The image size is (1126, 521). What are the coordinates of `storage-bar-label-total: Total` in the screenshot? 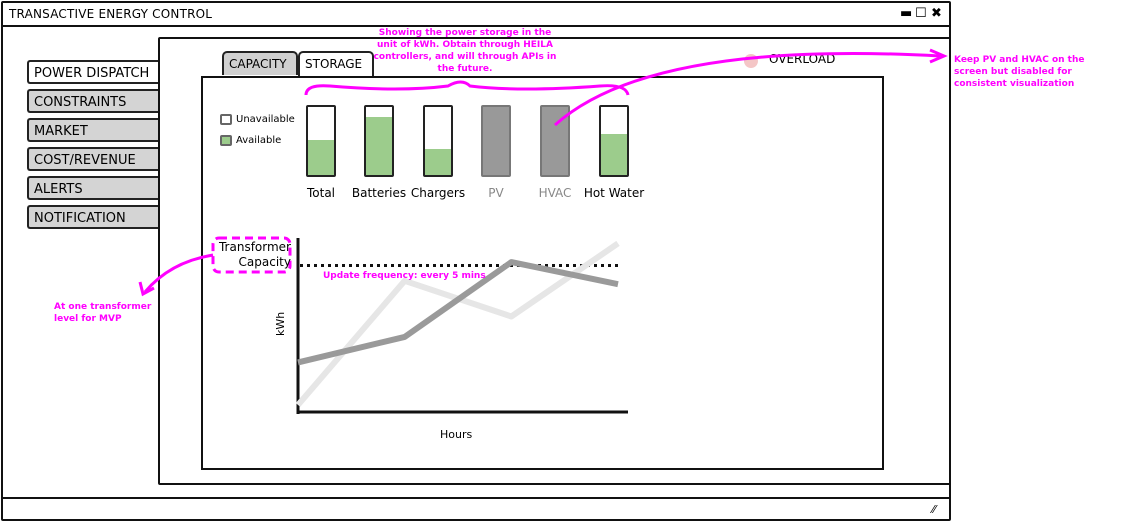 It's located at (321, 193).